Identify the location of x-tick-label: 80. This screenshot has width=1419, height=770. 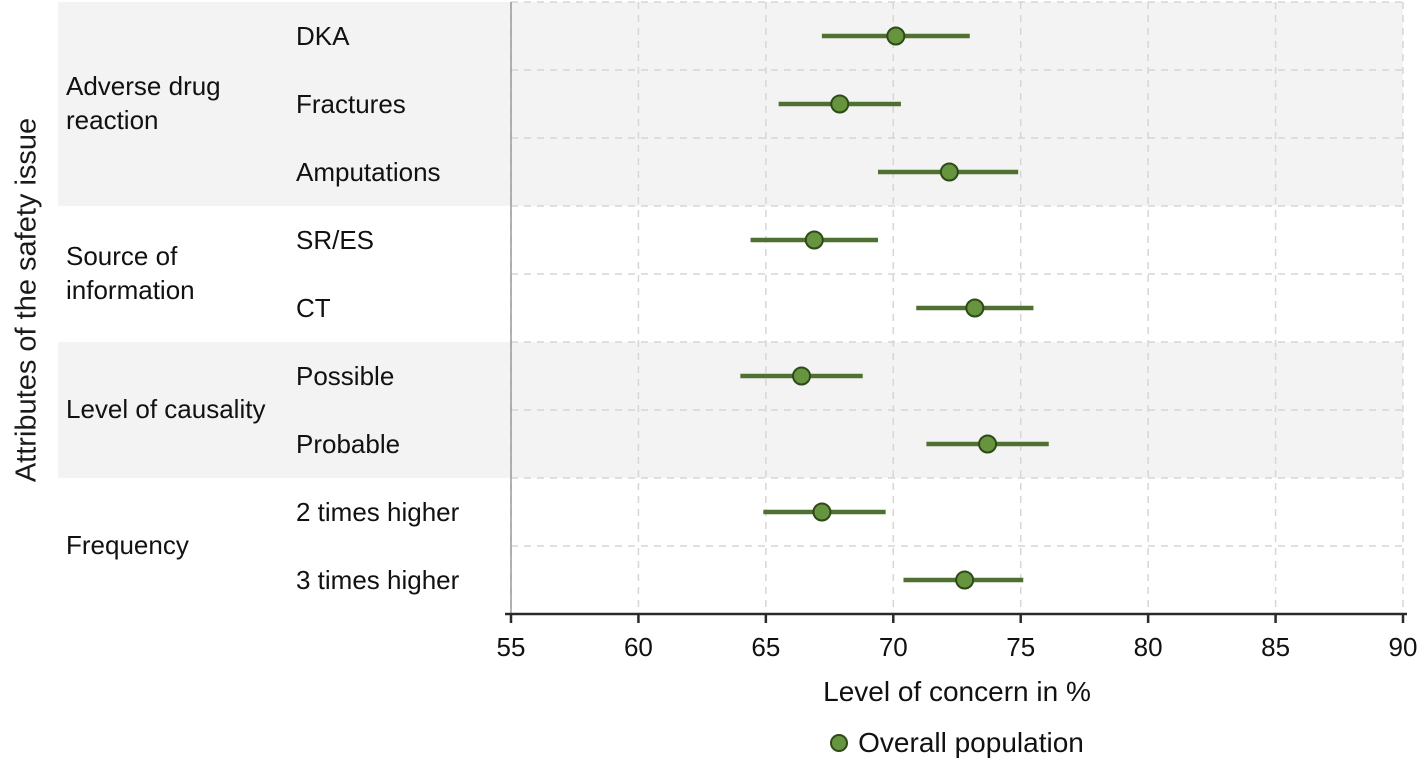
(1148, 647).